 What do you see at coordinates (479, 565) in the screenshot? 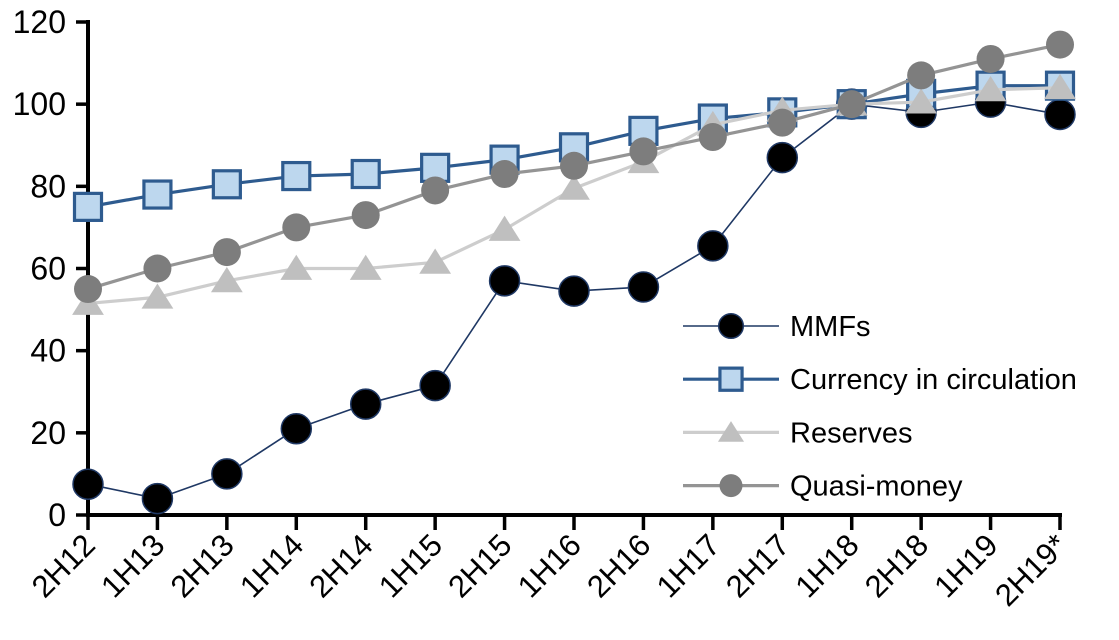
I see `x-axis-tick-label: 2H15` at bounding box center [479, 565].